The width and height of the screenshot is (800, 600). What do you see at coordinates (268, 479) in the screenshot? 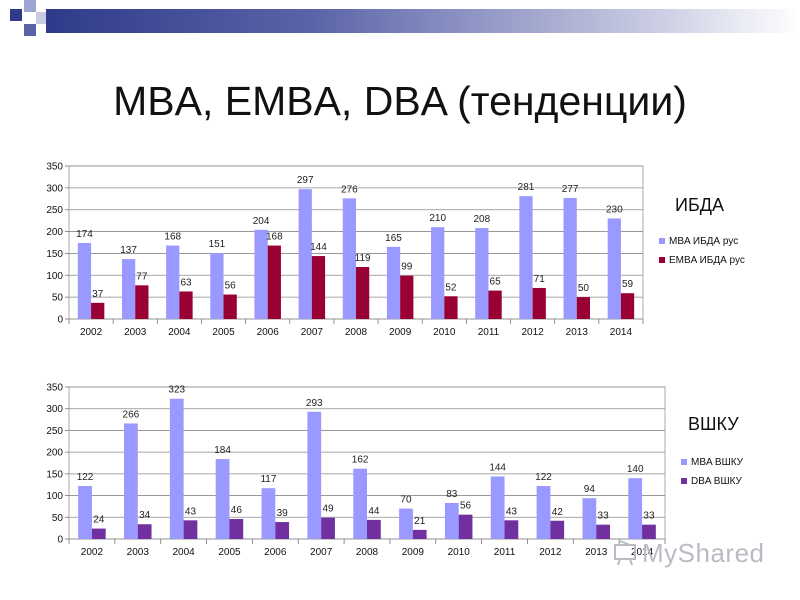
I see `data-label: 117` at bounding box center [268, 479].